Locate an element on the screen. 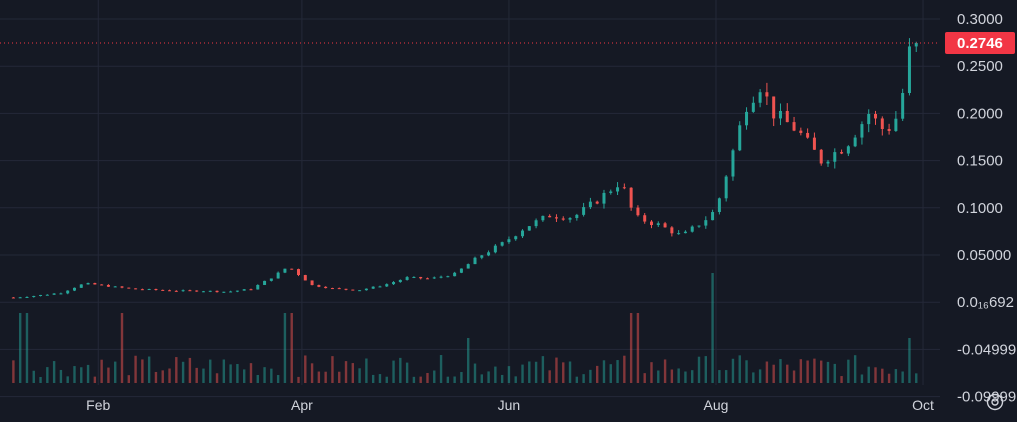  price-tick-label: -0.09999 is located at coordinates (986, 397).